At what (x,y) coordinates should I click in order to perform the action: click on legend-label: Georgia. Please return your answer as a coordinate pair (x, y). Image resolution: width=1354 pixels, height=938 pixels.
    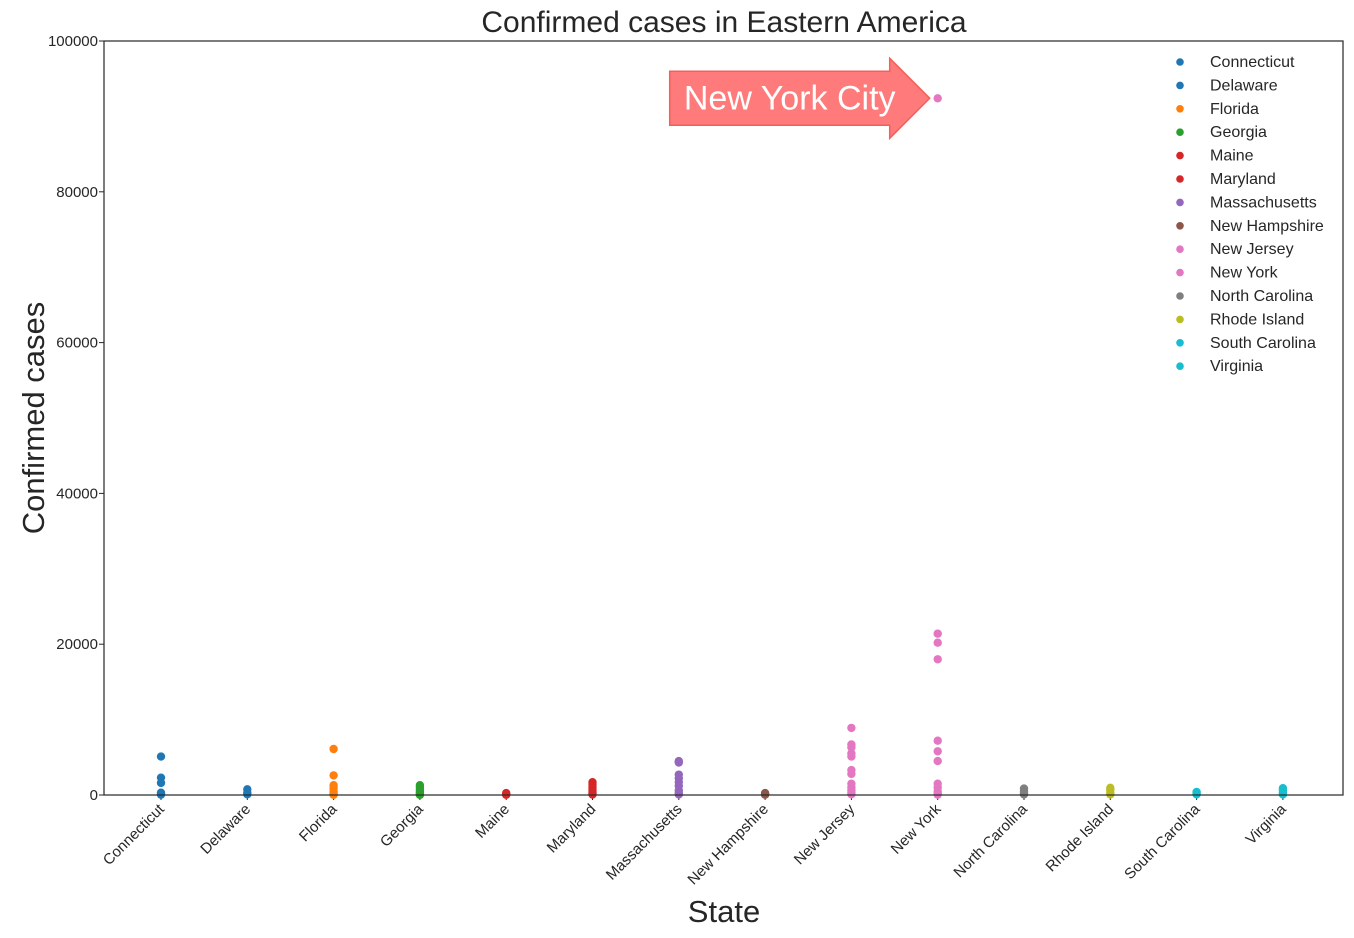
    Looking at the image, I should click on (1238, 132).